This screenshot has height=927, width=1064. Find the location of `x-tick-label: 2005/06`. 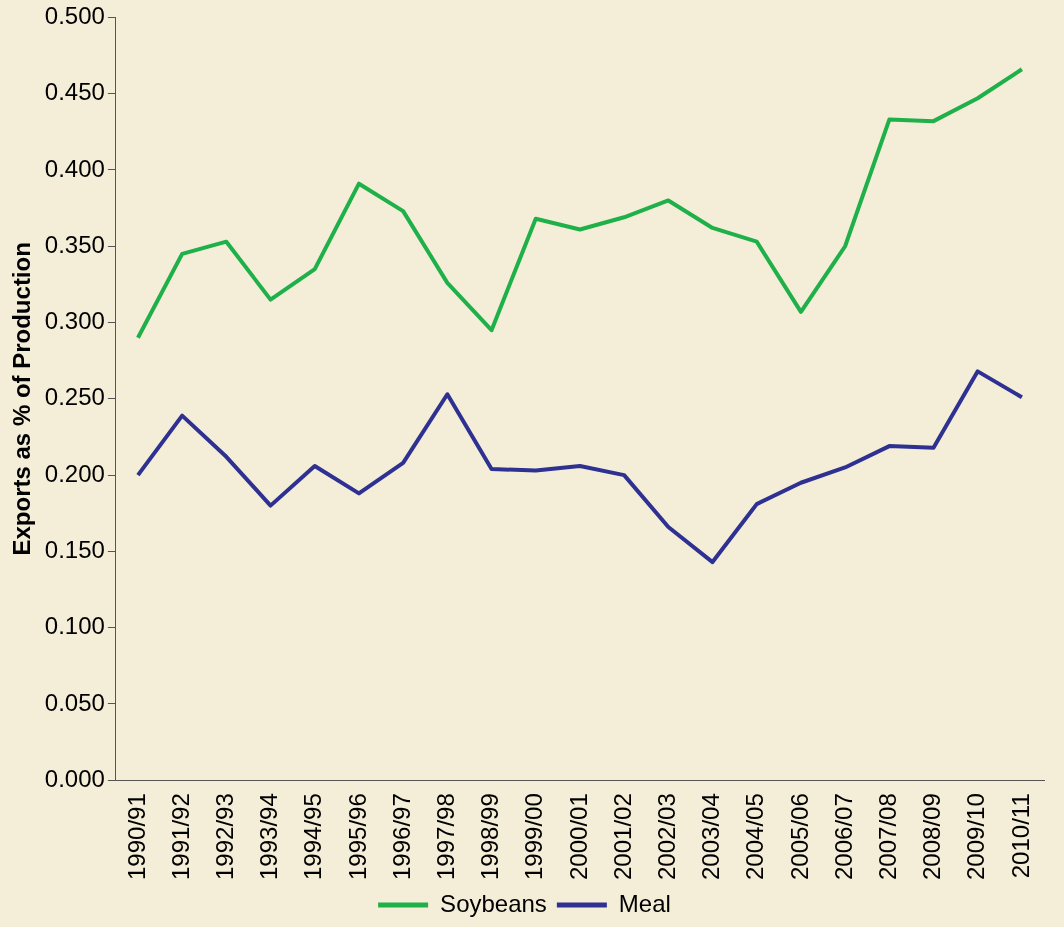

x-tick-label: 2005/06 is located at coordinates (799, 837).